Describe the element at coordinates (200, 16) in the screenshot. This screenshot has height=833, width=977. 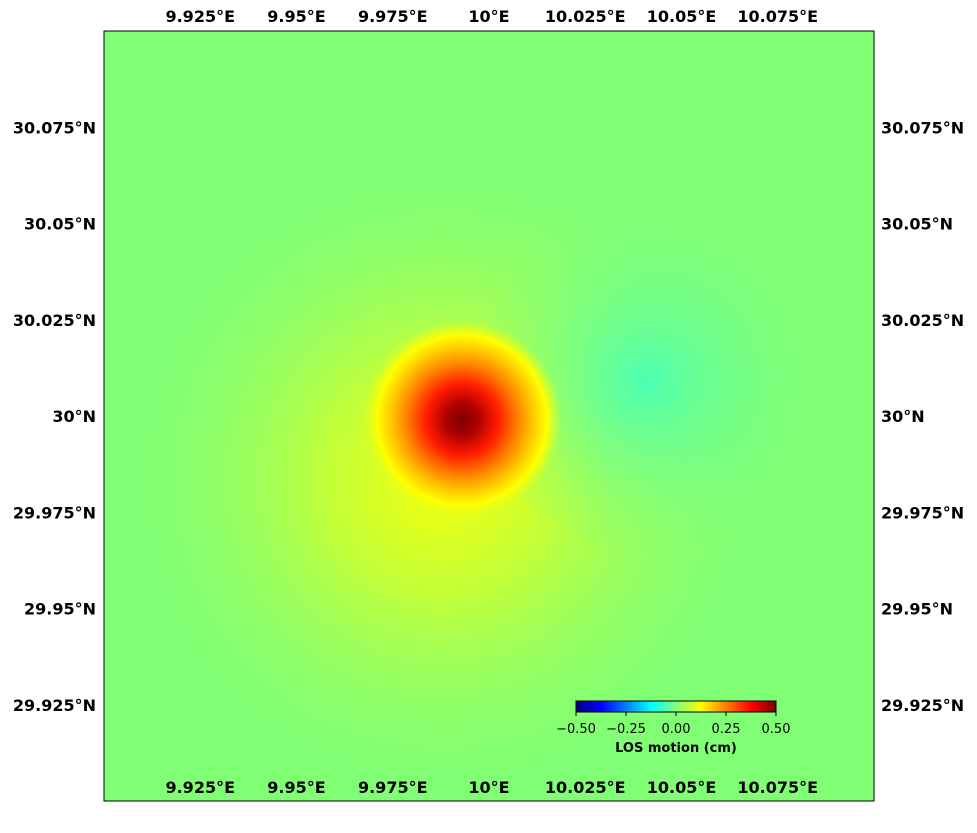
I see `lon-label-top: 9.925°E` at that location.